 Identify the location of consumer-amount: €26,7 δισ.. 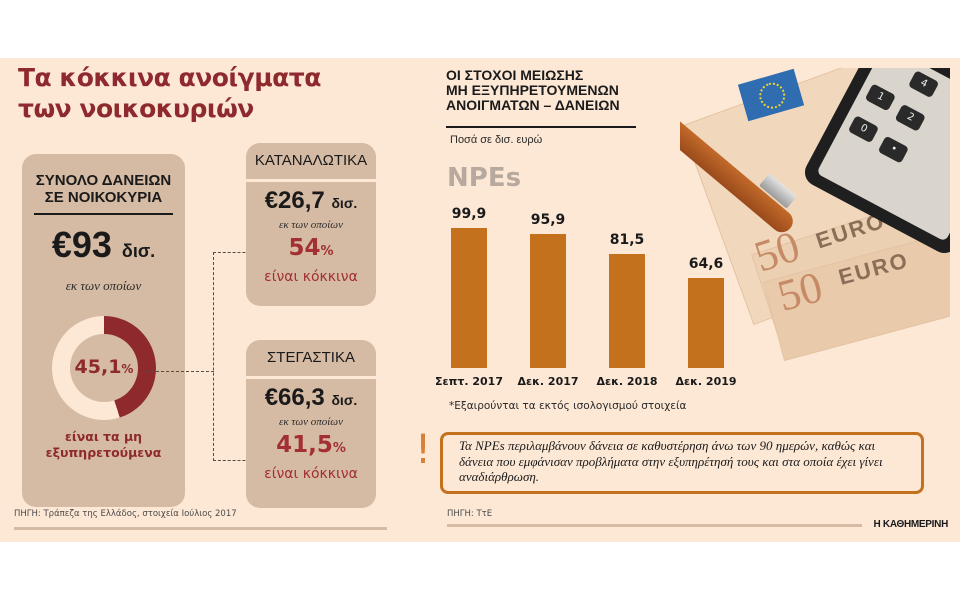
(311, 201).